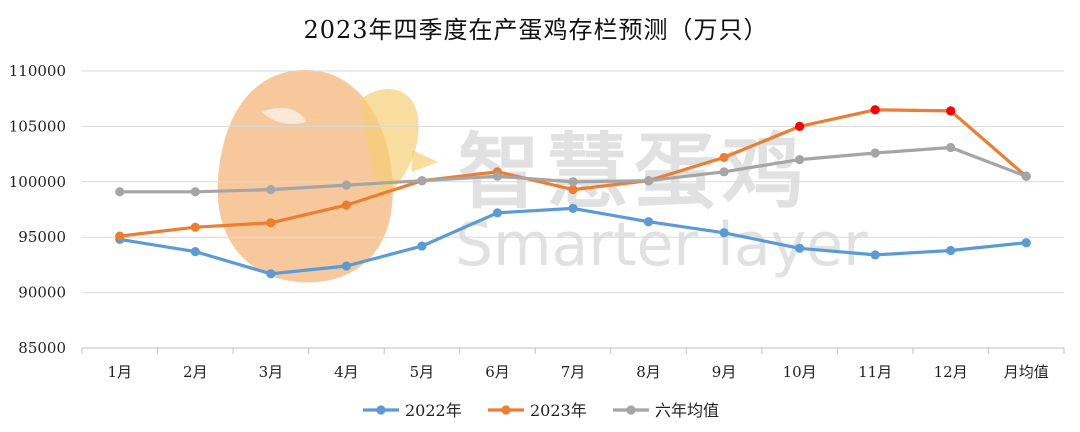 The height and width of the screenshot is (432, 1080). What do you see at coordinates (951, 372) in the screenshot?
I see `x-tick-label: 12月` at bounding box center [951, 372].